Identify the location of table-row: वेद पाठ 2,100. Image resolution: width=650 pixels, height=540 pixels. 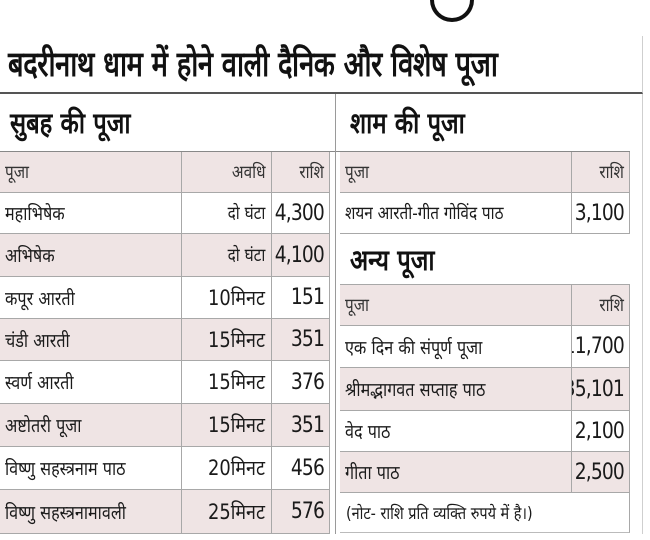
(485, 431).